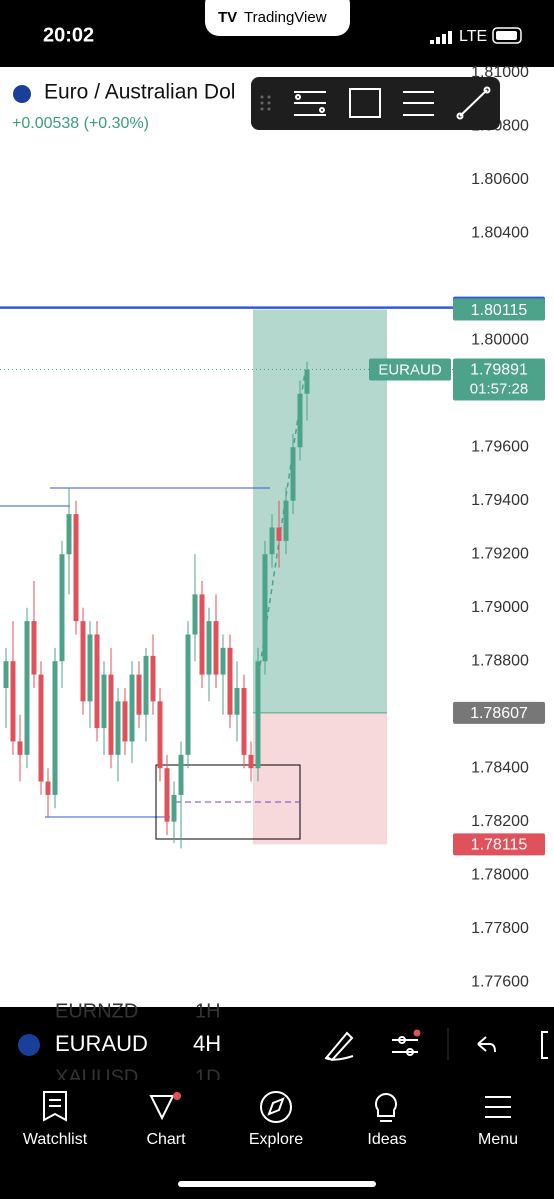 The image size is (554, 1199). I want to click on y-tick-label: 1.77800, so click(500, 928).